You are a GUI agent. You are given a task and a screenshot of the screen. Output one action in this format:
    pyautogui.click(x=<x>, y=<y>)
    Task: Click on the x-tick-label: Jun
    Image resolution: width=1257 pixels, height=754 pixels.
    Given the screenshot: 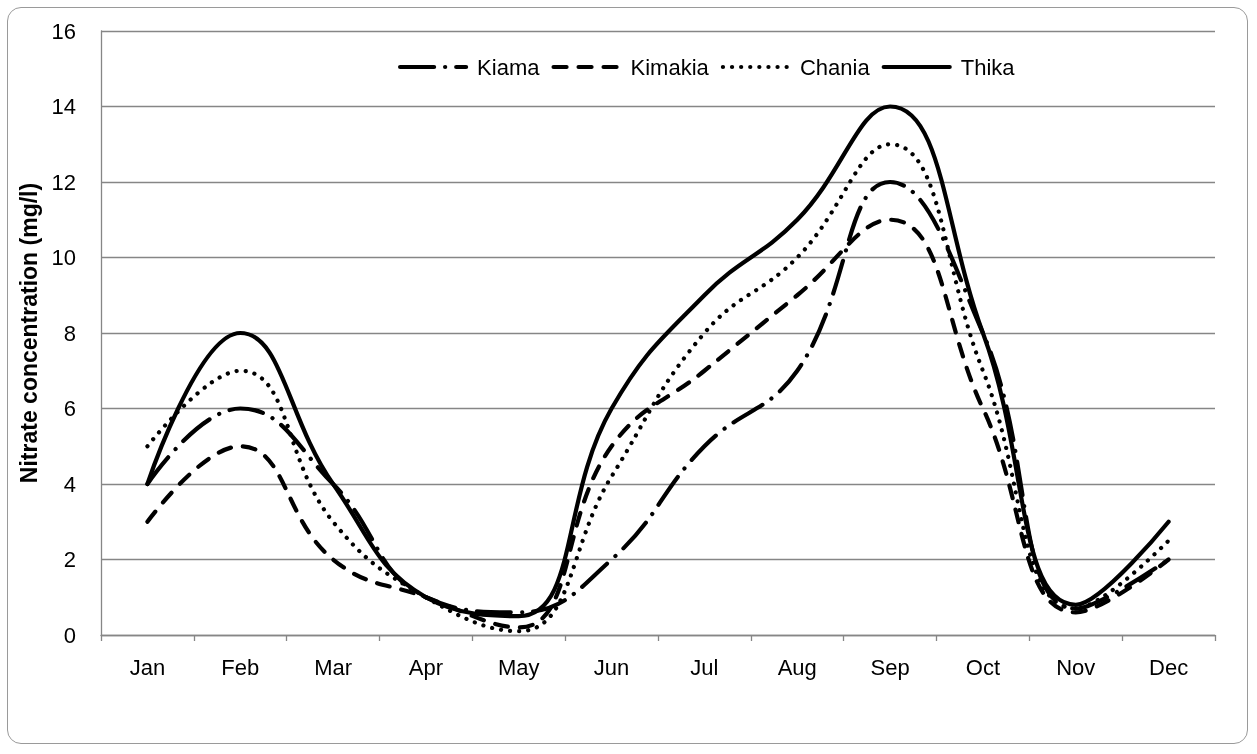 What is the action you would take?
    pyautogui.click(x=611, y=667)
    